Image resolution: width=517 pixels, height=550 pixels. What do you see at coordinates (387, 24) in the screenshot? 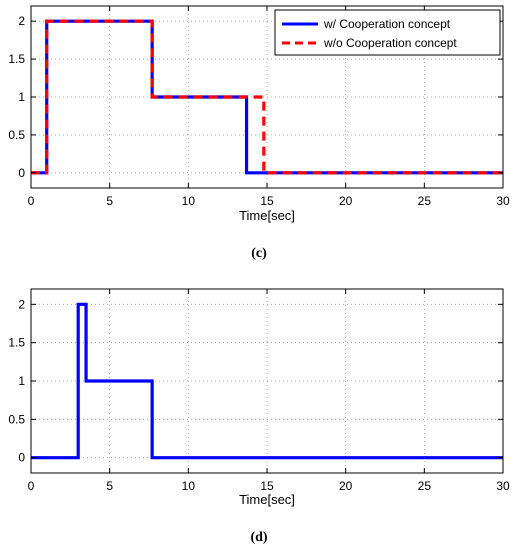
I see `legend-label-with-cooperation: w/ Cooperation concept` at bounding box center [387, 24].